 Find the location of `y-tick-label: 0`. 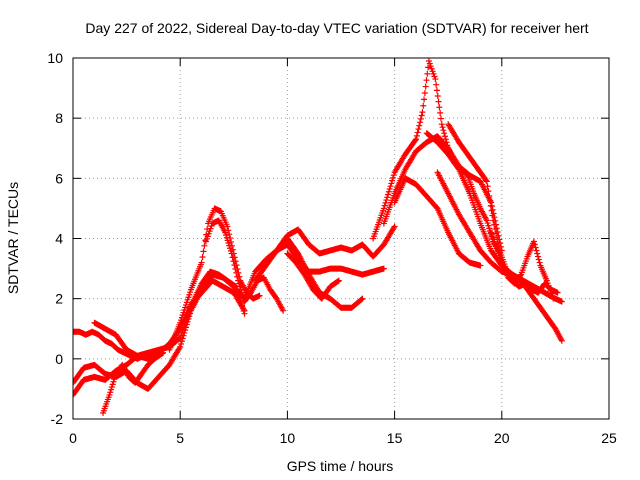

y-tick-label: 0 is located at coordinates (59, 359).